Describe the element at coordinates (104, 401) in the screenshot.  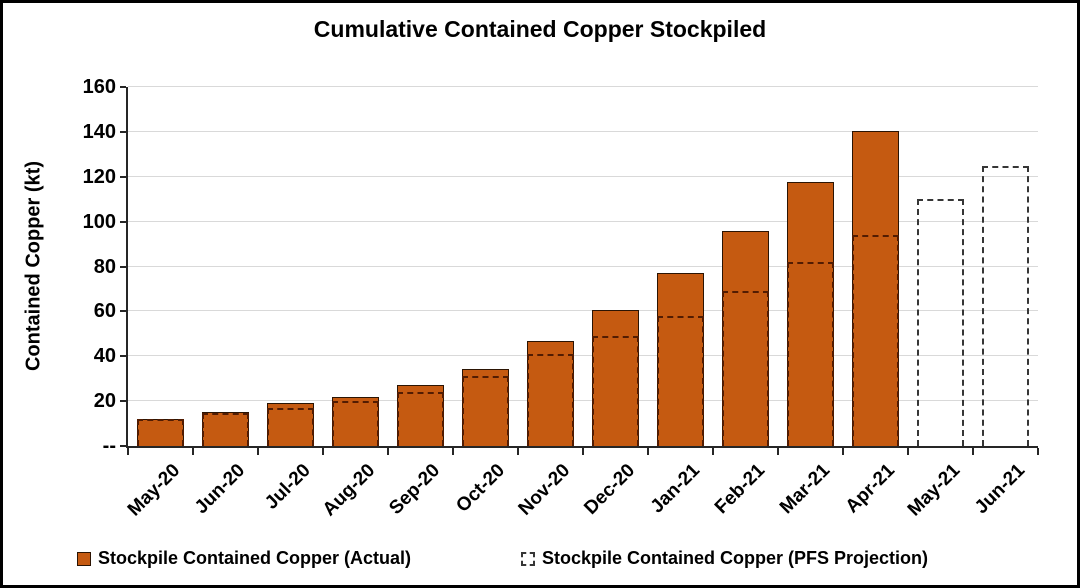
I see `y-tick-label: 20` at that location.